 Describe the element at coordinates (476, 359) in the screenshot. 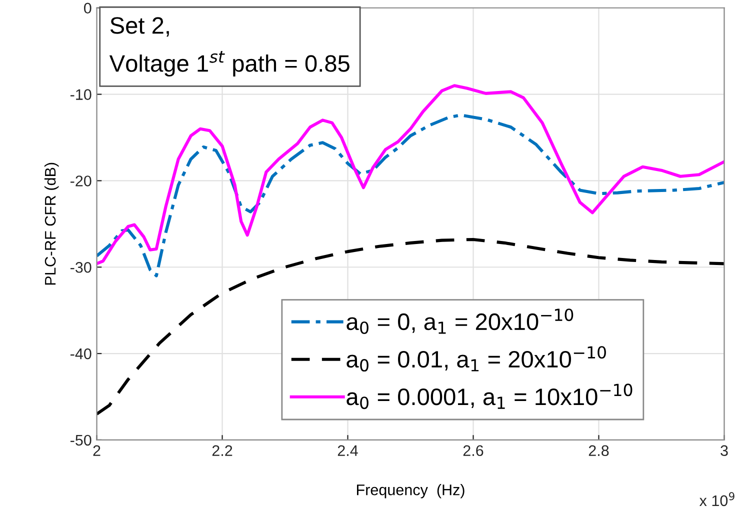

I see `legend-label: a$_{0}$ = 0.01, a$_{1}$ = 20x10$^{−10}$` at that location.